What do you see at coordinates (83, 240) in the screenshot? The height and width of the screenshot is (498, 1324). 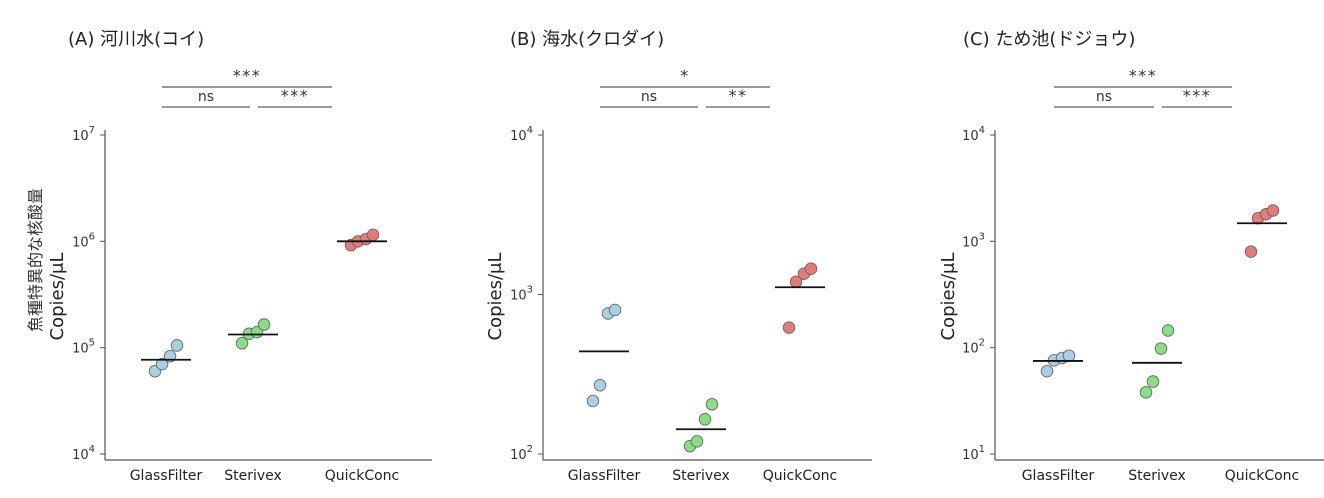 I see `y-tick-label: 10⁶` at bounding box center [83, 240].